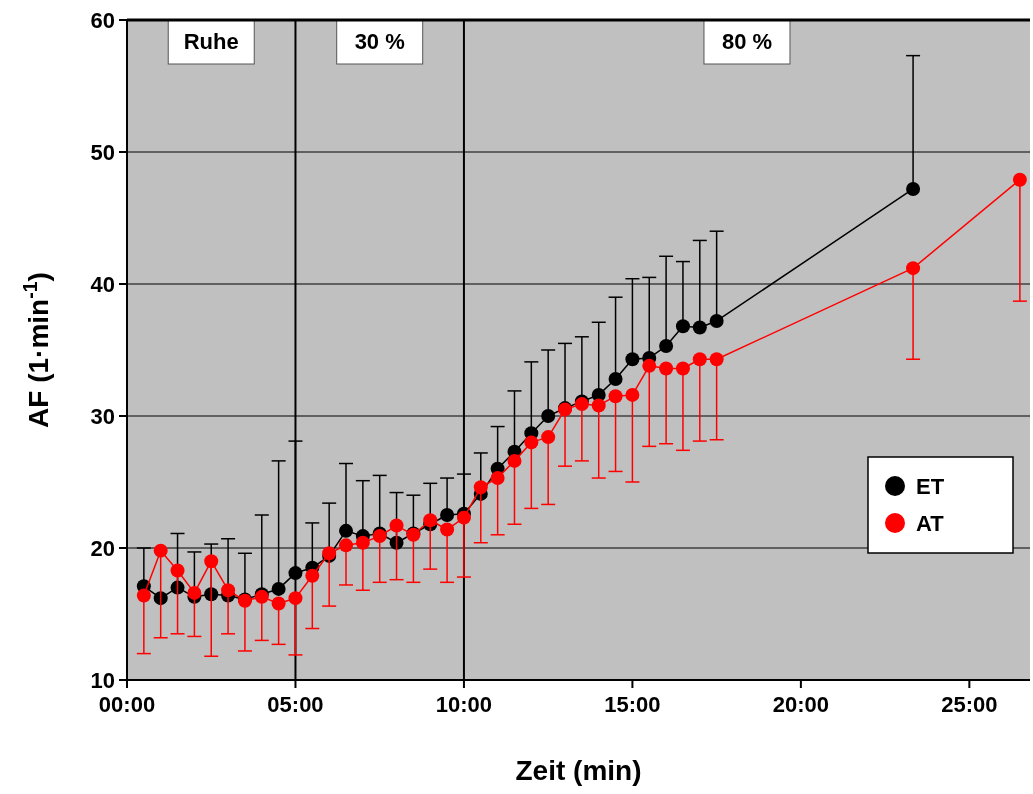 The image size is (1033, 794). What do you see at coordinates (379, 41) in the screenshot?
I see `annotation: 30 %` at bounding box center [379, 41].